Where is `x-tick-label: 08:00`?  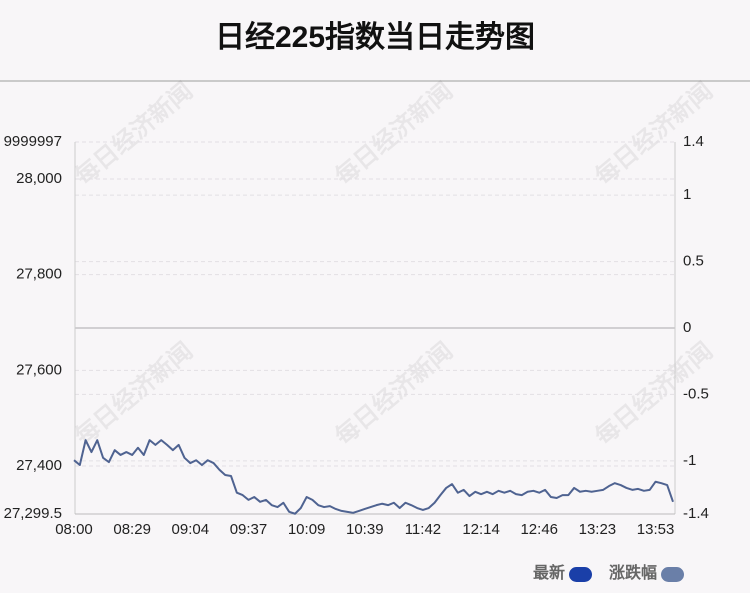
x-tick-label: 08:00 is located at coordinates (74, 529).